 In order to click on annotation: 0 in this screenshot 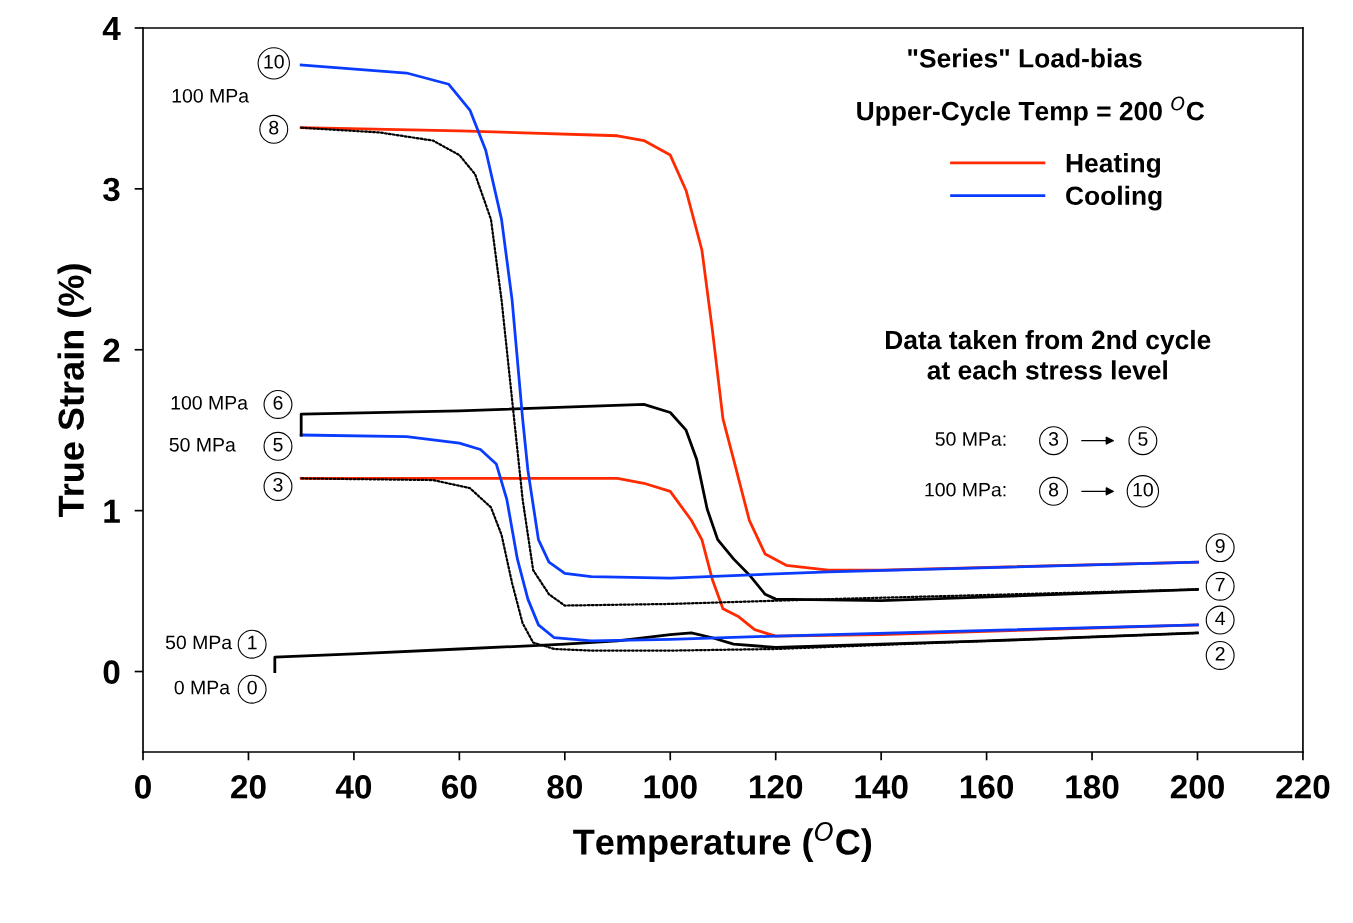, I will do `click(252, 687)`.